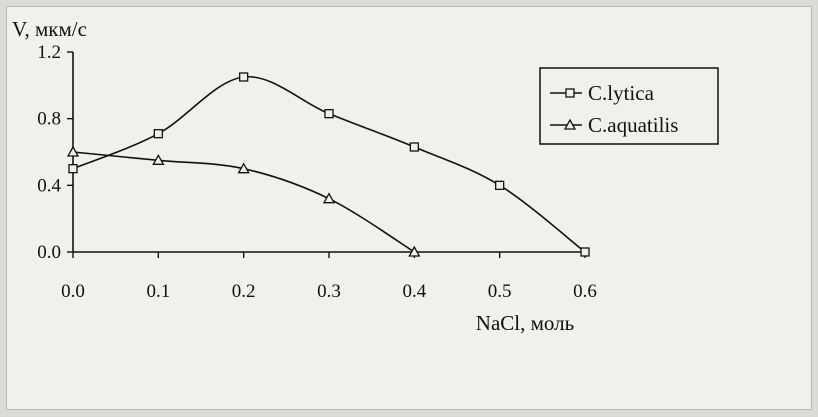 The image size is (818, 417). Describe the element at coordinates (243, 201) in the screenshot. I see `series-c-aquatilis` at that location.